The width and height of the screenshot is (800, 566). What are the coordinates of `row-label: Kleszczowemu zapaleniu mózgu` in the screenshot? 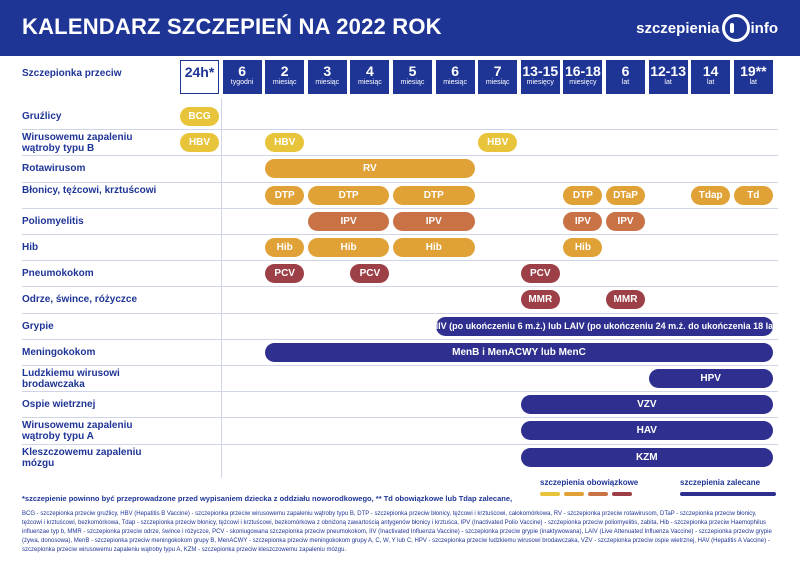 It's located at (82, 457).